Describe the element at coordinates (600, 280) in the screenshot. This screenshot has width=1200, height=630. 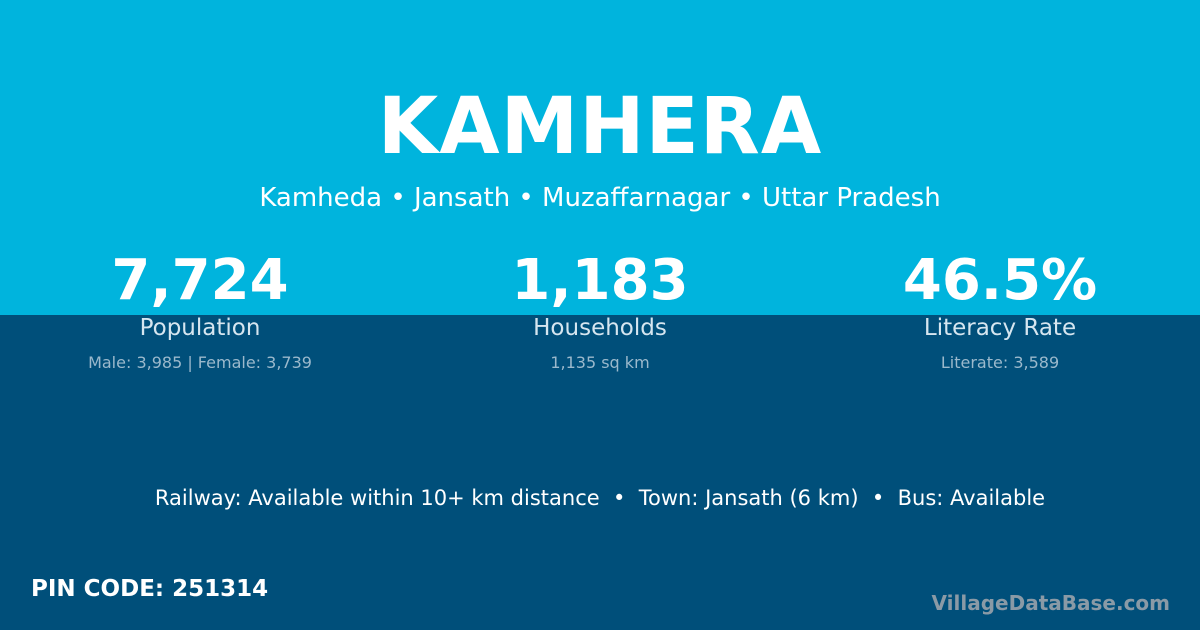
I see `stat-value: 1,183` at that location.